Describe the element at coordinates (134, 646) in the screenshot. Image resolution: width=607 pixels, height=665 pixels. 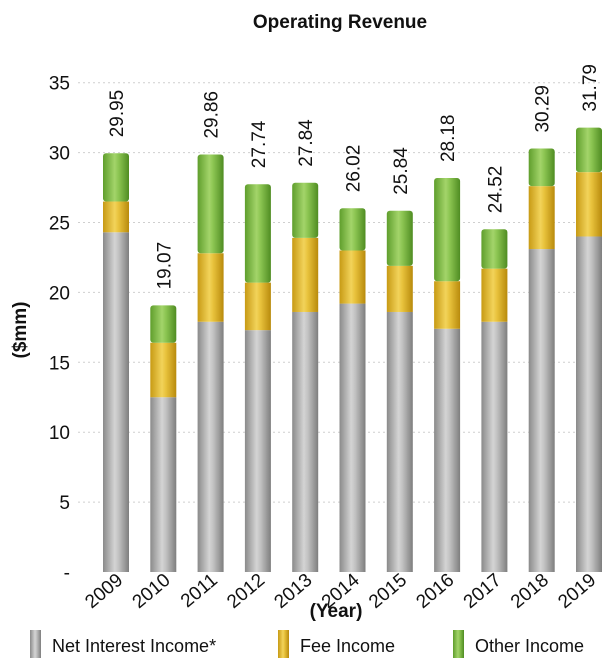
I see `legend-label: Net Interest Income*` at that location.